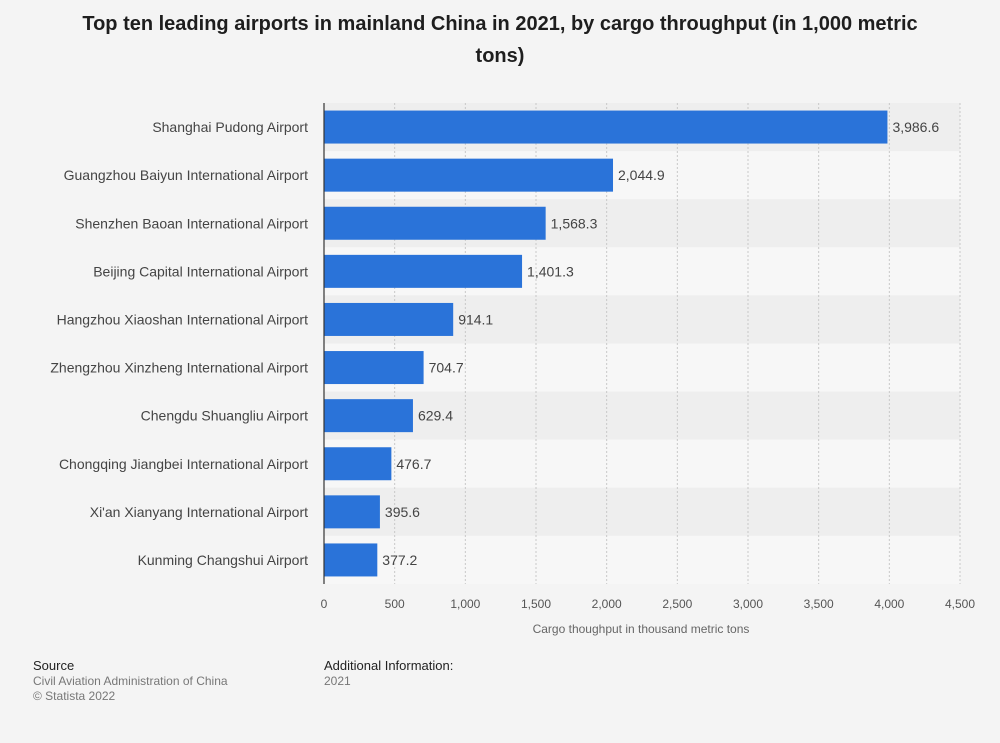 This screenshot has width=1000, height=743. What do you see at coordinates (183, 319) in the screenshot?
I see `category-label: Hangzhou Xiaoshan International Airport` at bounding box center [183, 319].